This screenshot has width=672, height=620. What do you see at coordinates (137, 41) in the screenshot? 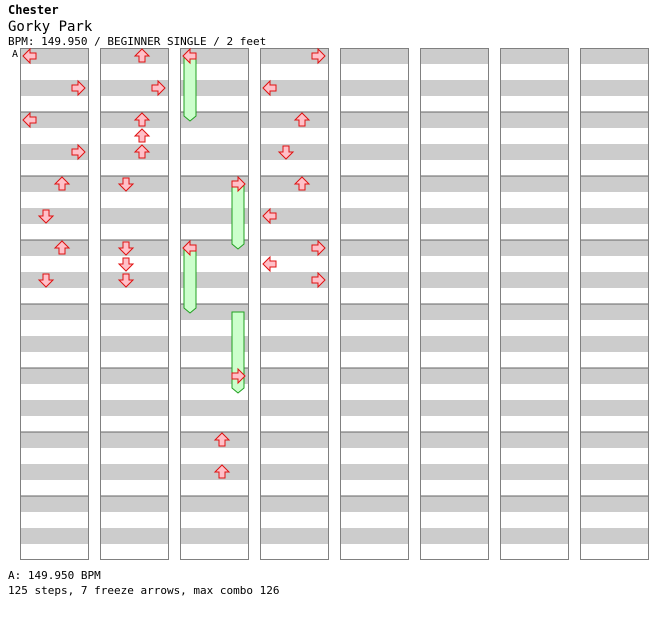
I see `chart-info: BPM: 149.950 / BEGINNER SINGLE / 2 feet` at bounding box center [137, 41].